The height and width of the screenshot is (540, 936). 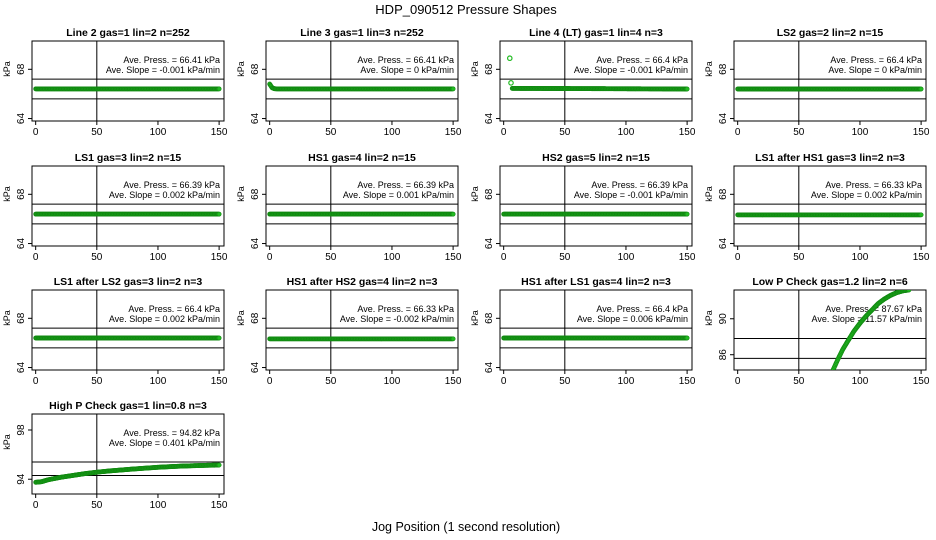 What do you see at coordinates (466, 9) in the screenshot?
I see `figure-title: HDP_090512 Pressure Shapes` at bounding box center [466, 9].